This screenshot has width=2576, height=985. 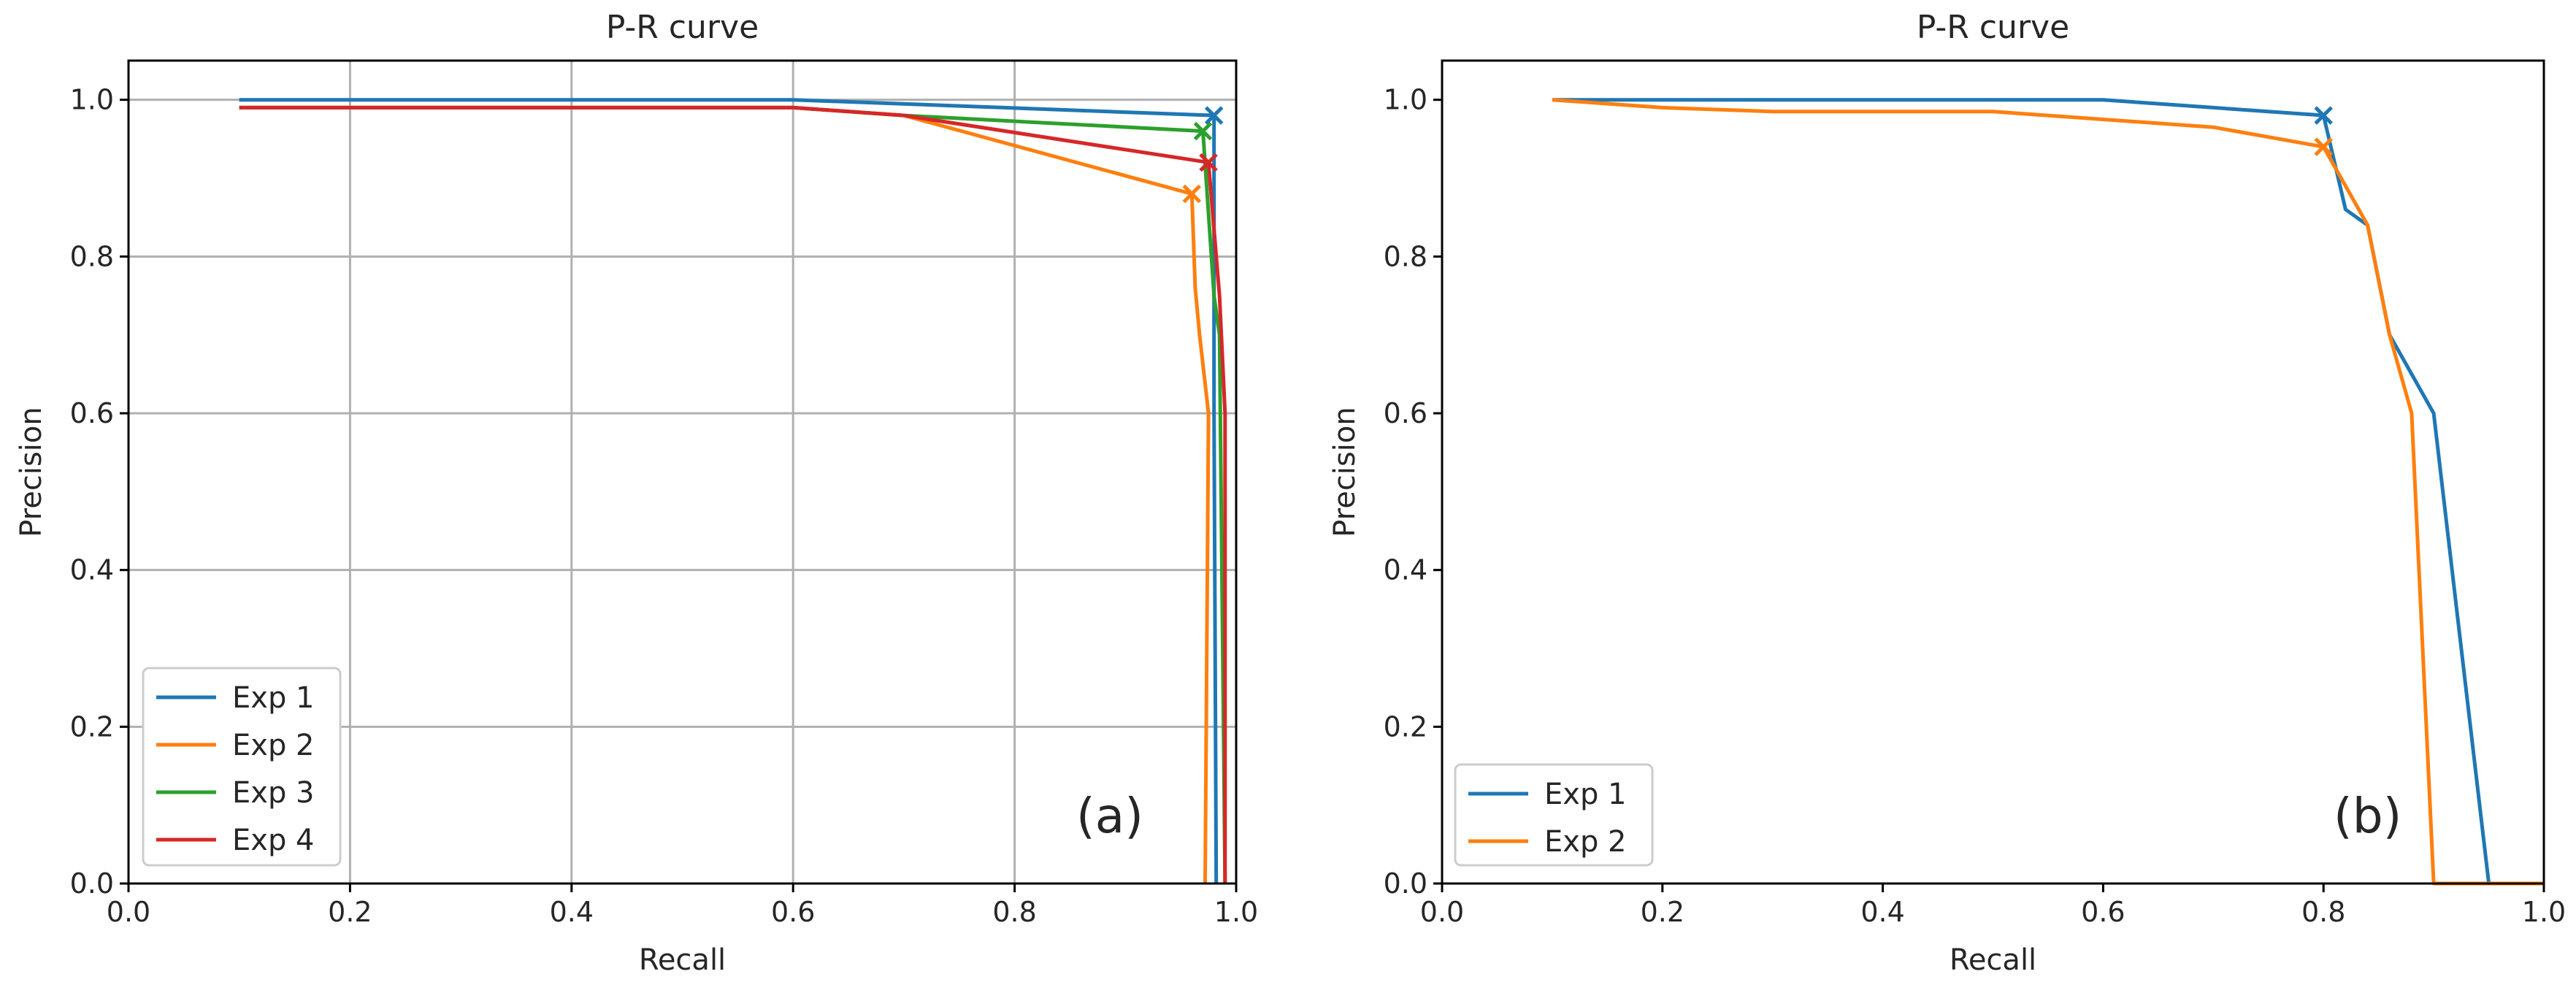 I want to click on chart-a-y-tick-label: 0.8, so click(x=92, y=256).